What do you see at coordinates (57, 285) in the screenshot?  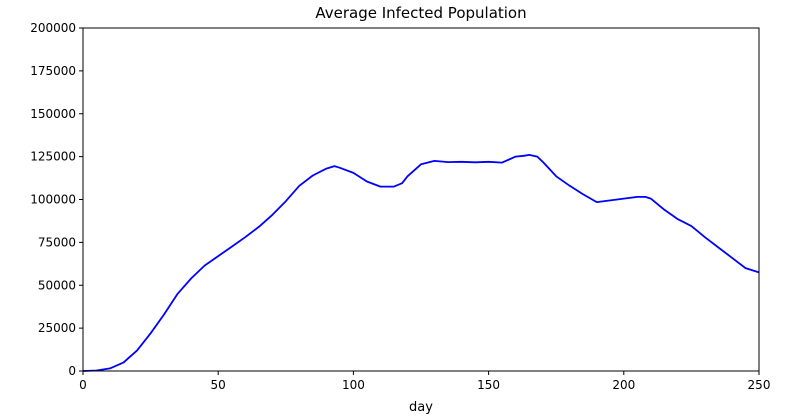 I see `y-tick-label: 50000` at bounding box center [57, 285].